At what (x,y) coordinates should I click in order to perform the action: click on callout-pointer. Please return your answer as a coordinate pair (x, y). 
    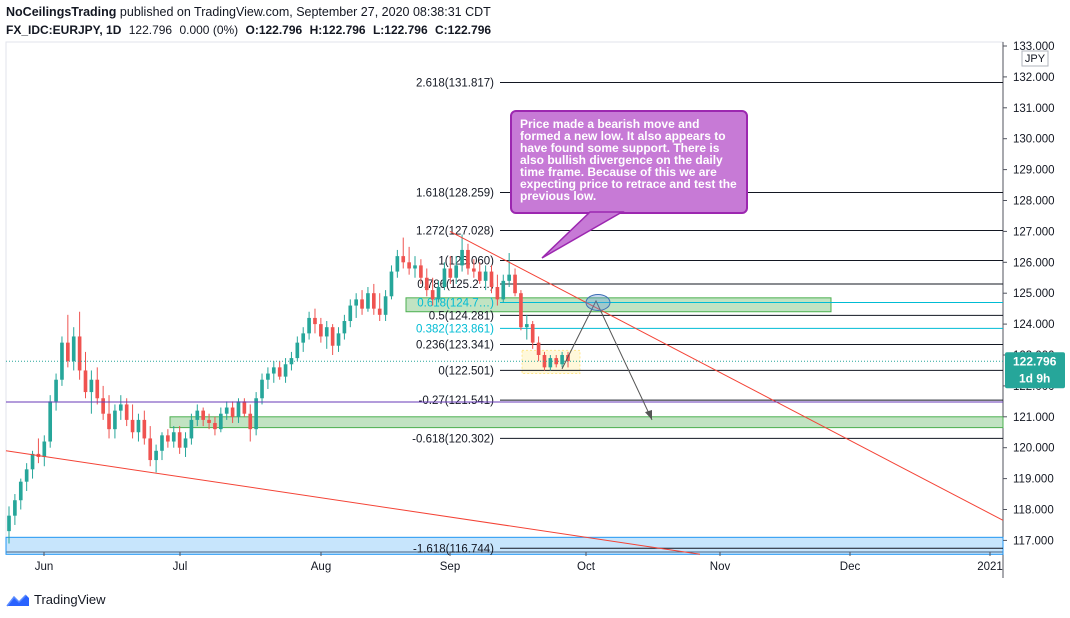
    Looking at the image, I should click on (583, 235).